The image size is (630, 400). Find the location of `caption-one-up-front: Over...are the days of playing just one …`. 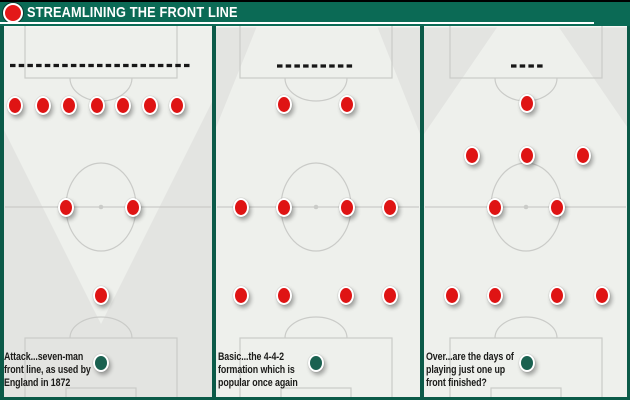

caption-one-up-front: Over...are the days of playing just one … is located at coordinates (486, 370).